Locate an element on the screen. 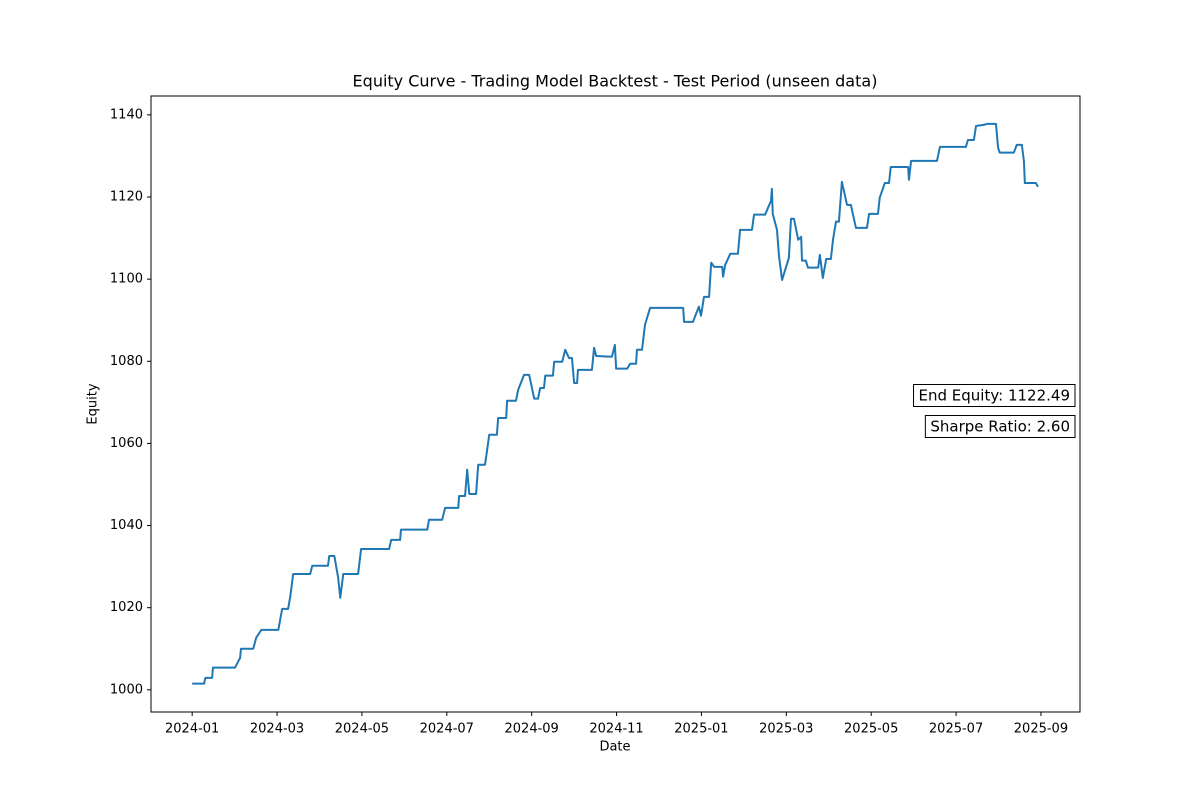 The width and height of the screenshot is (1200, 800). x-tick-label: 2024-01 is located at coordinates (192, 729).